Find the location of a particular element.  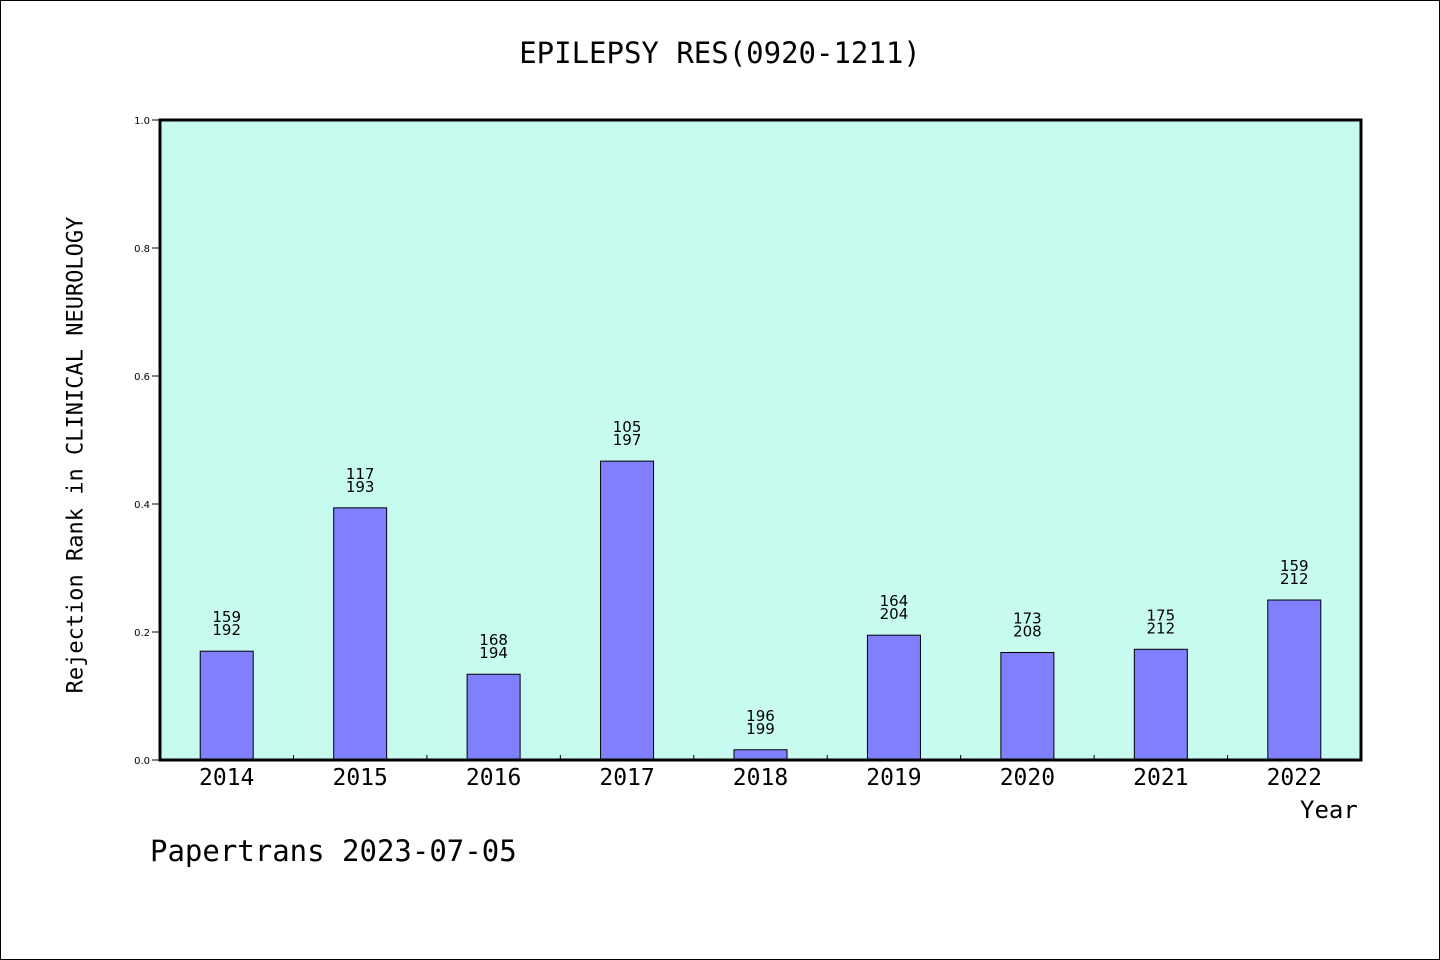

x-tick-label: 2019 is located at coordinates (893, 778).